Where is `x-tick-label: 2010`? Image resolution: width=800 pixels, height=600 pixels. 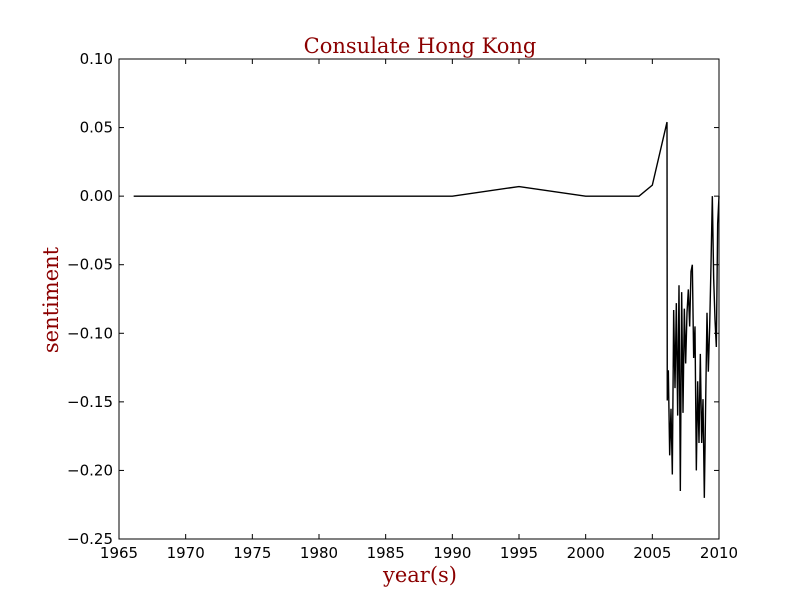 x-tick-label: 2010 is located at coordinates (719, 553).